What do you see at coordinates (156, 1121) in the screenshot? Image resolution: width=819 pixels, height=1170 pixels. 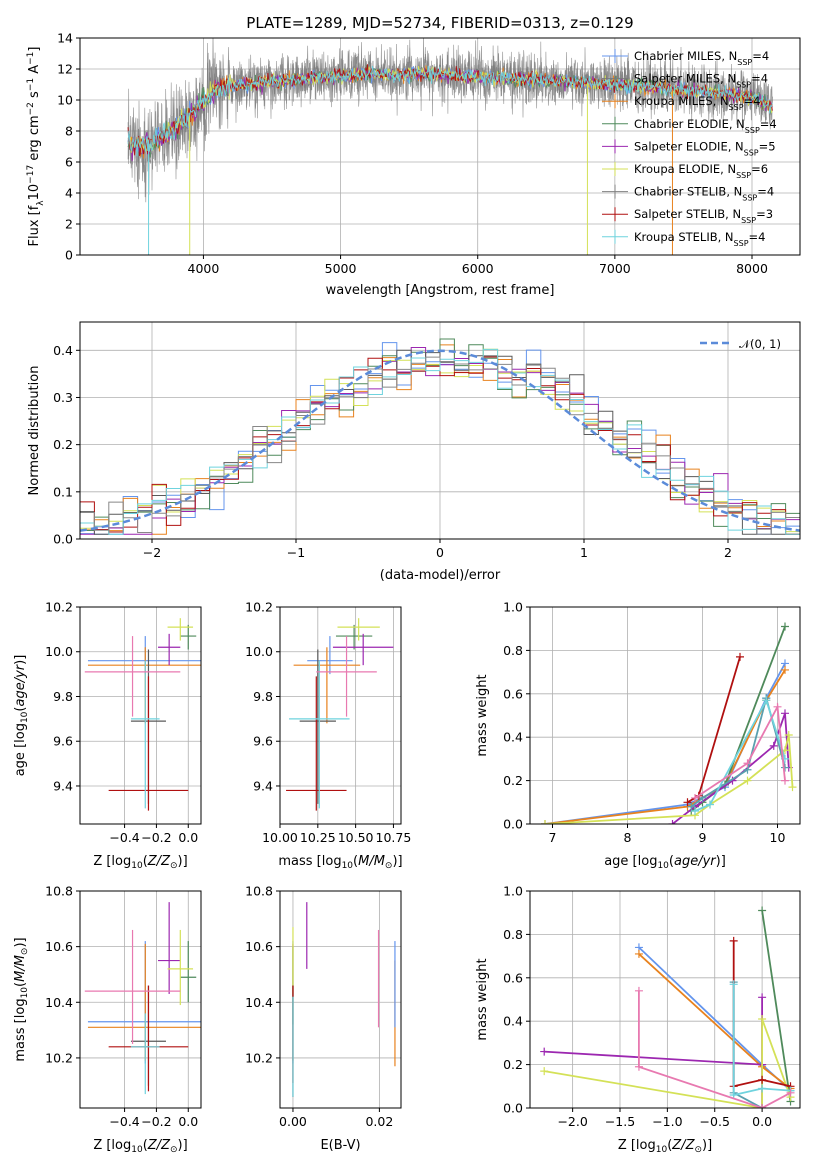 I see `x-tick-label: −0.2` at bounding box center [156, 1121].